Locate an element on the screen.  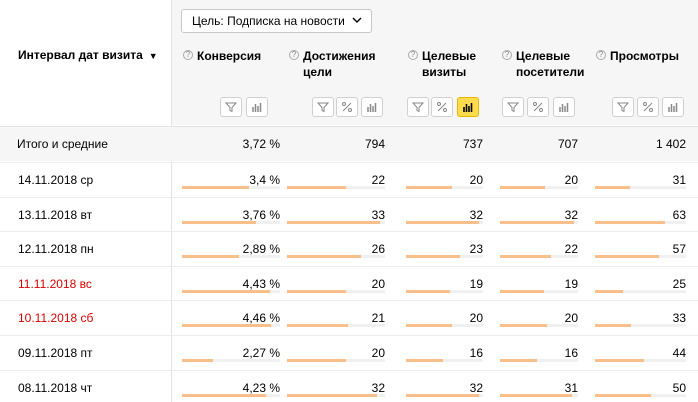
cell-target_visits: 737 is located at coordinates (444, 144).